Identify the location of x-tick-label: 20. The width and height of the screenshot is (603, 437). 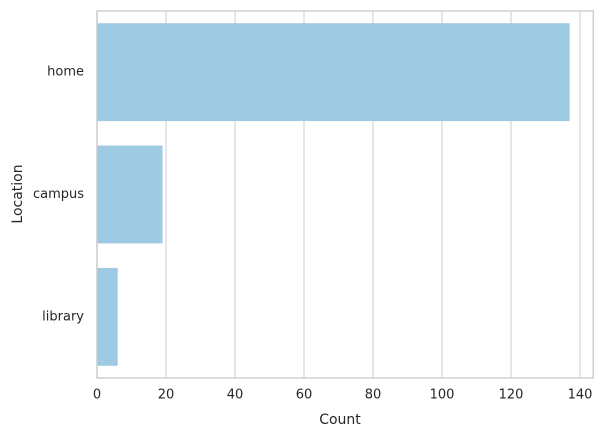
(166, 395).